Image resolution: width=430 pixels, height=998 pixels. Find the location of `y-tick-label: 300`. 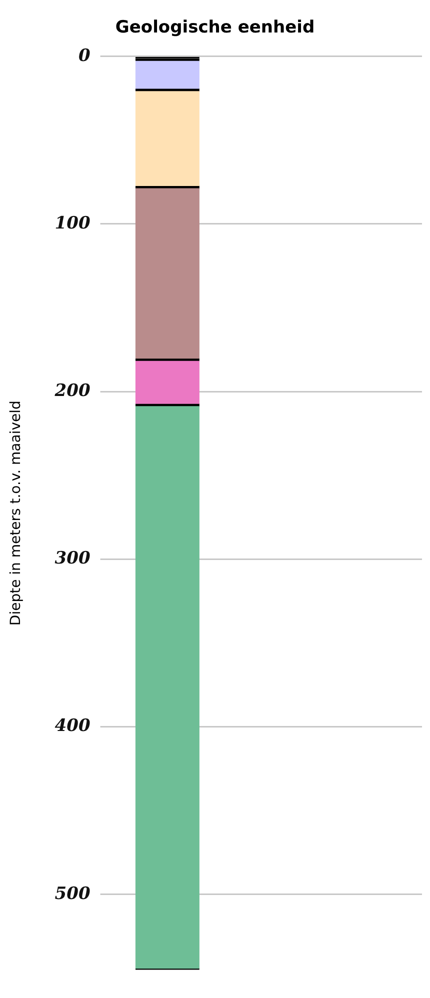

y-tick-label: 300 is located at coordinates (72, 558).